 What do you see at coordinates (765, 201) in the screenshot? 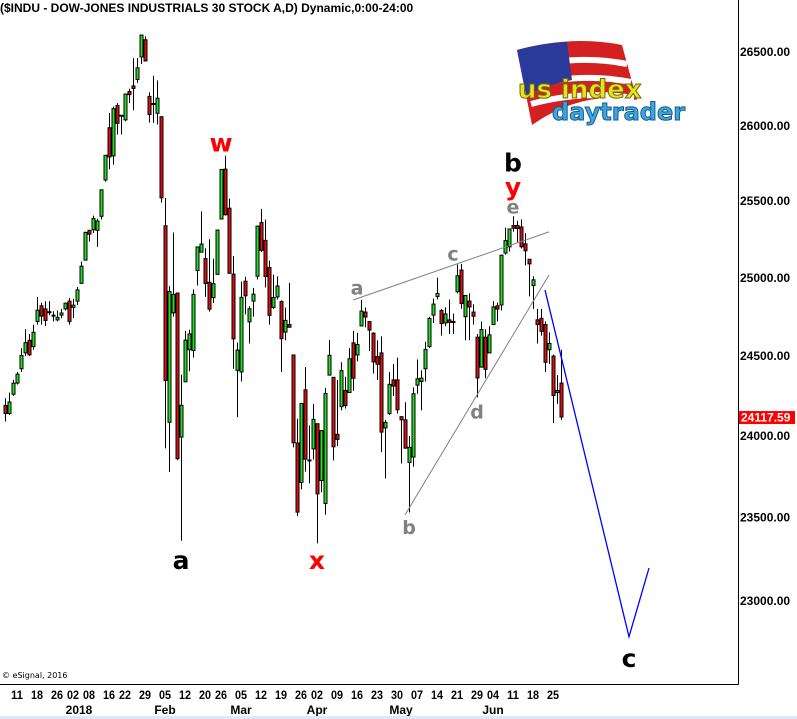
I see `y-tick-label: 25500.00` at bounding box center [765, 201].